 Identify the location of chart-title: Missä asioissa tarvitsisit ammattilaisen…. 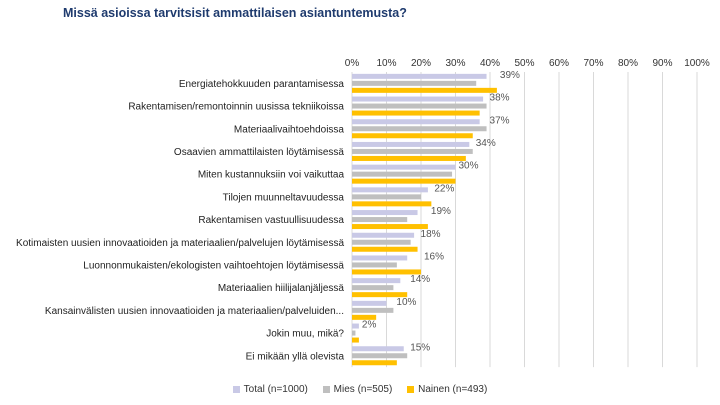
(235, 13).